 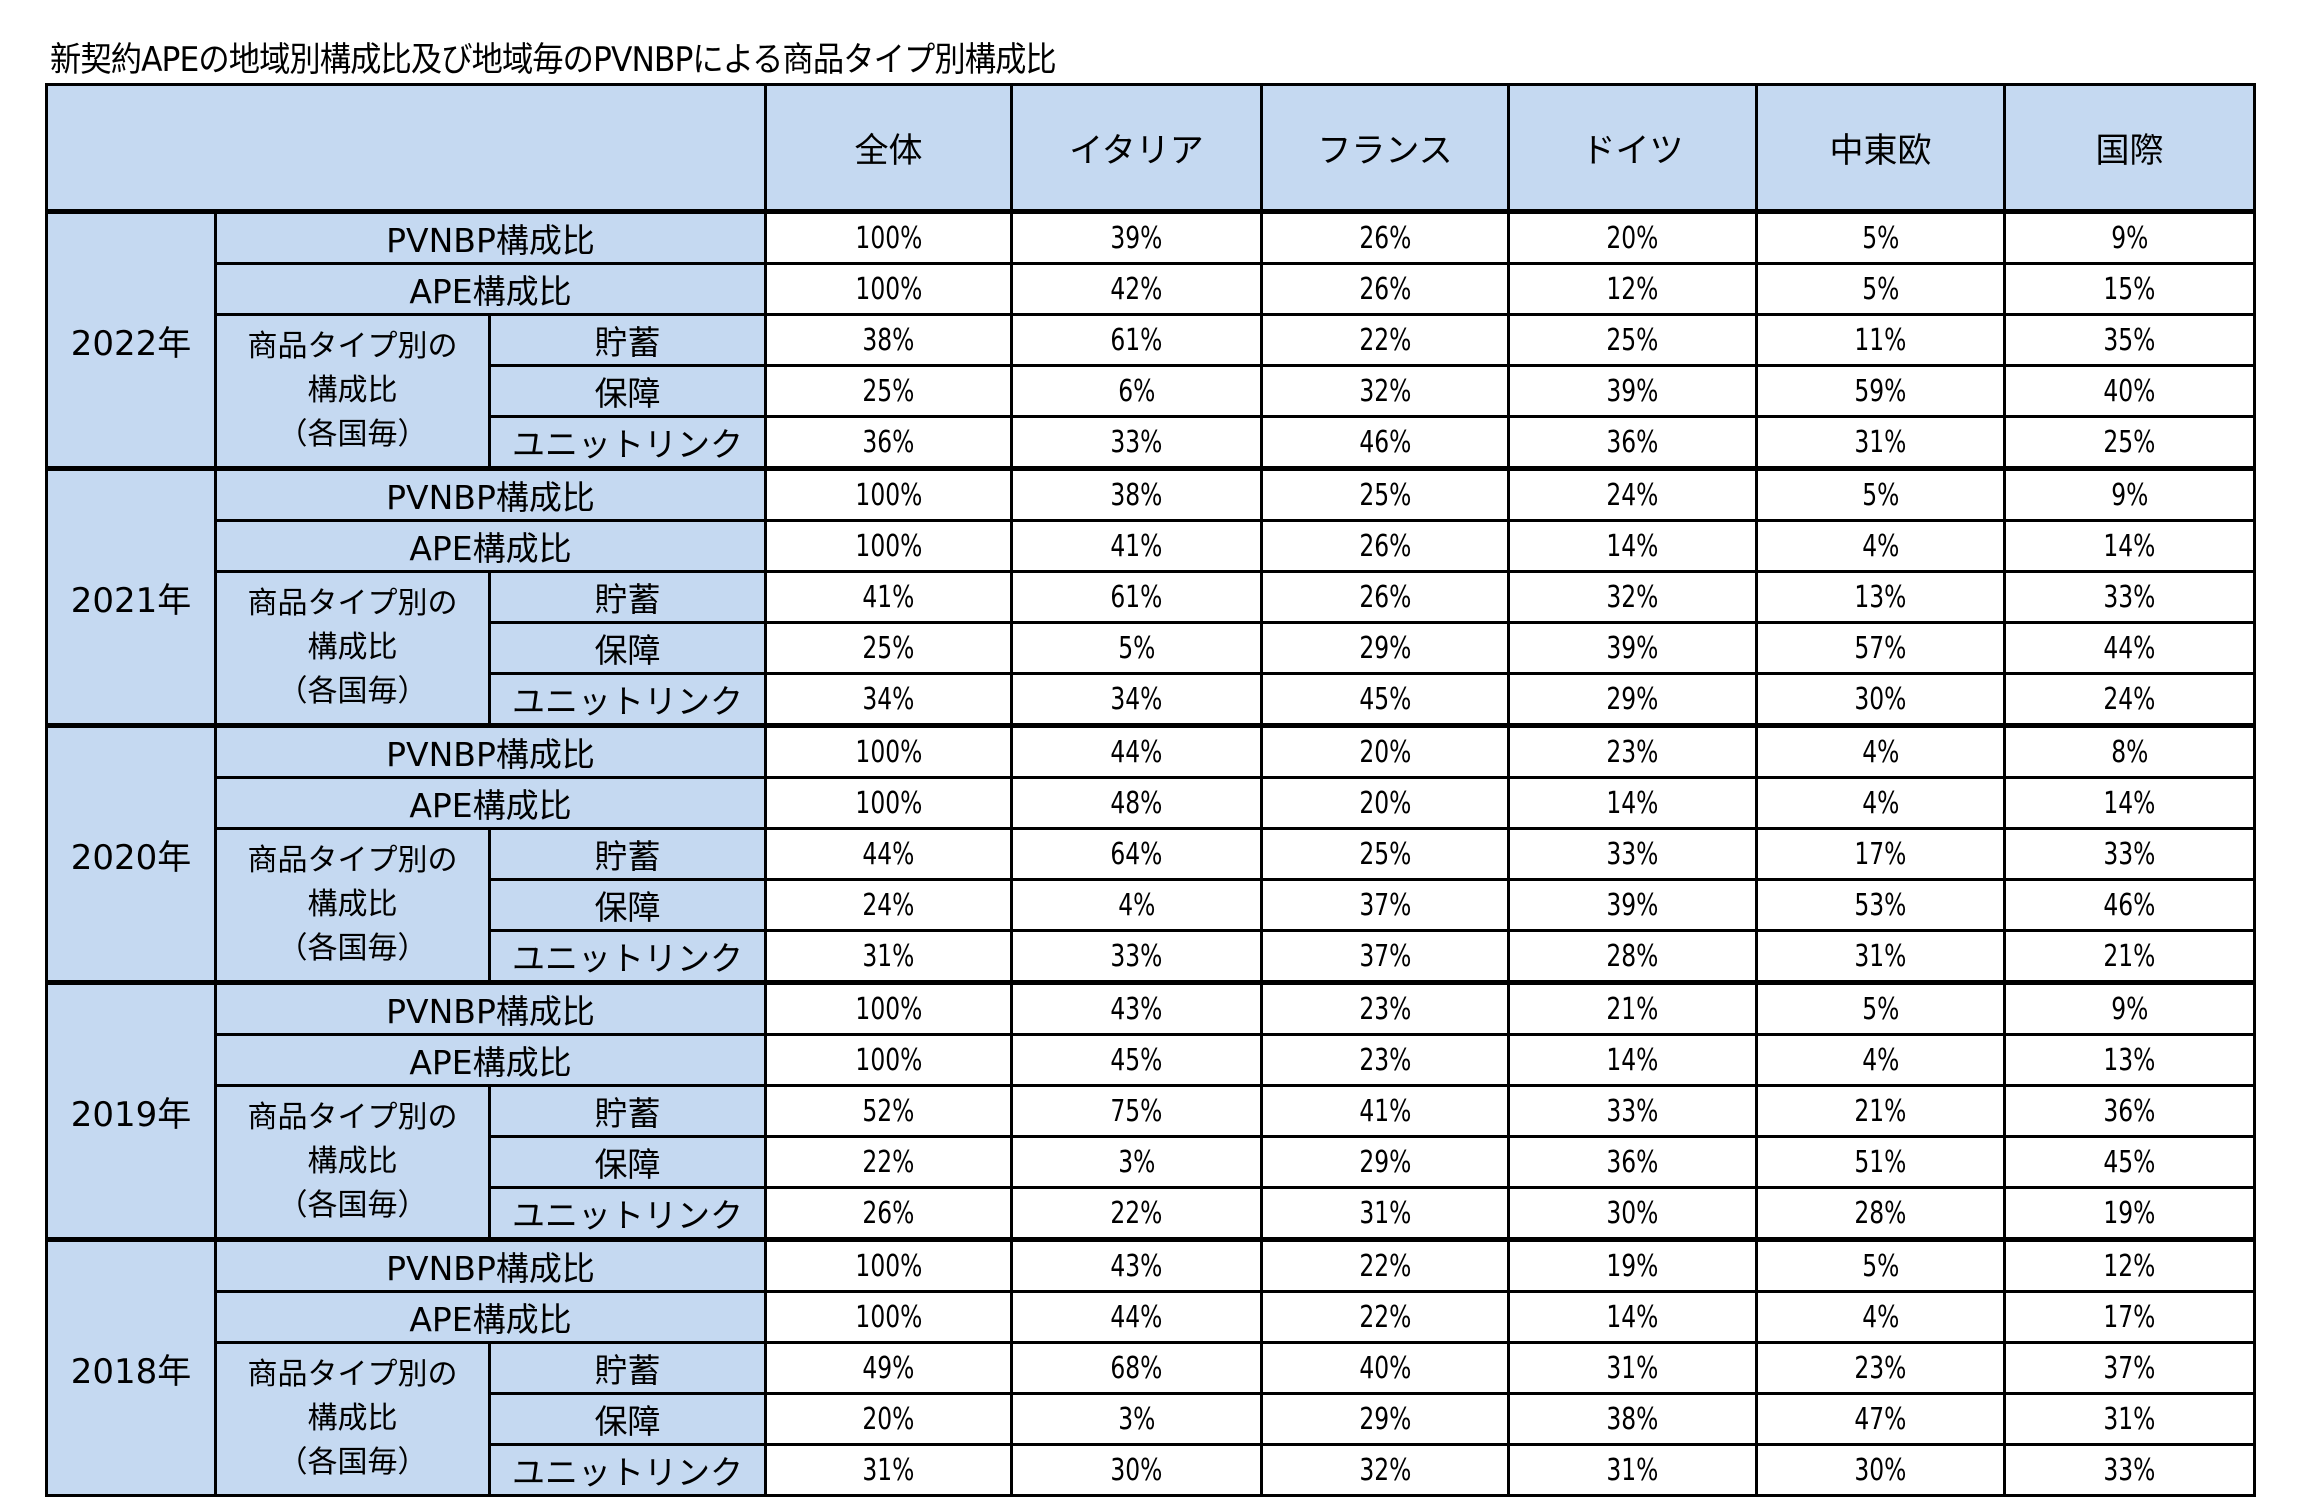 What do you see at coordinates (553, 60) in the screenshot?
I see `table-title: 新契約APEの地域別構成比及び地域毎のPVNBPによる商品タイプ別構成比` at bounding box center [553, 60].